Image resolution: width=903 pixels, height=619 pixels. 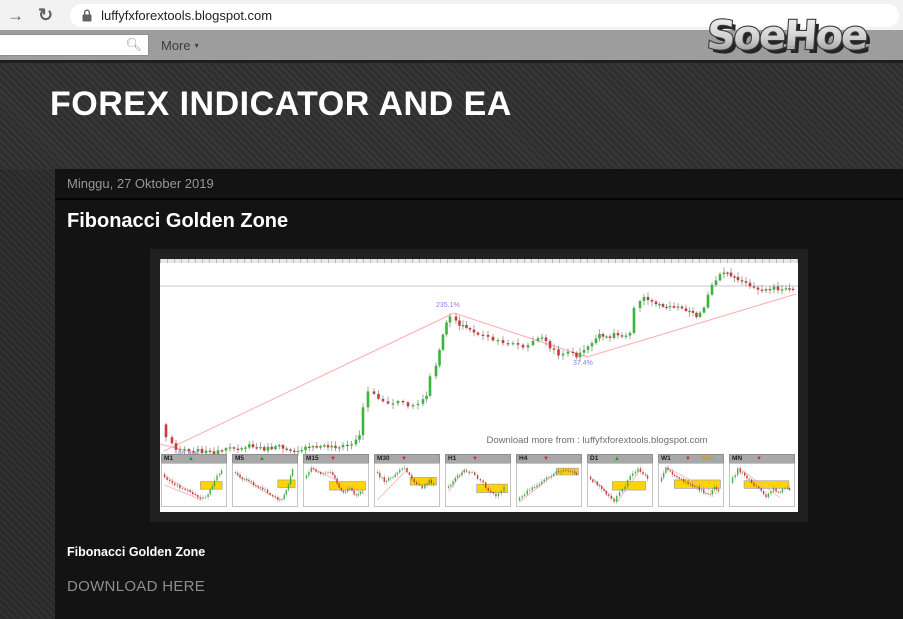 What do you see at coordinates (15, 15) in the screenshot?
I see `forward-icon: →` at bounding box center [15, 15].